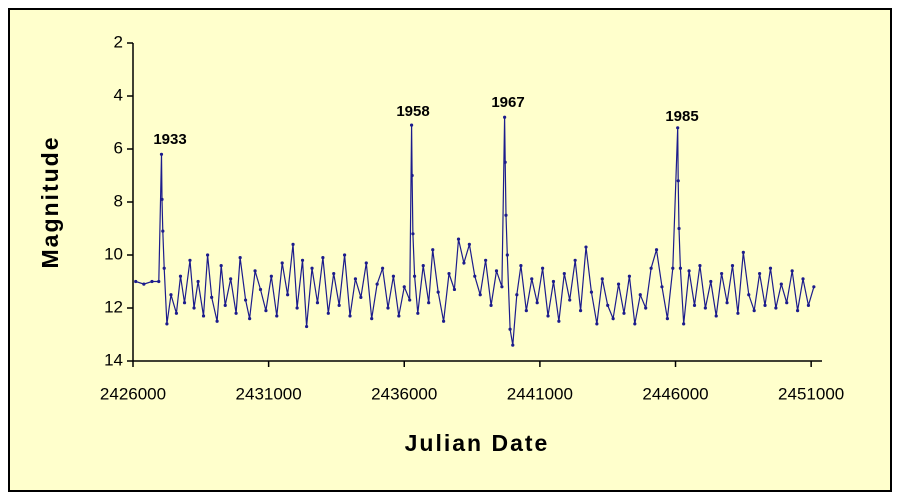 The image size is (900, 500). What do you see at coordinates (169, 139) in the screenshot?
I see `outburst-label: 1933` at bounding box center [169, 139].